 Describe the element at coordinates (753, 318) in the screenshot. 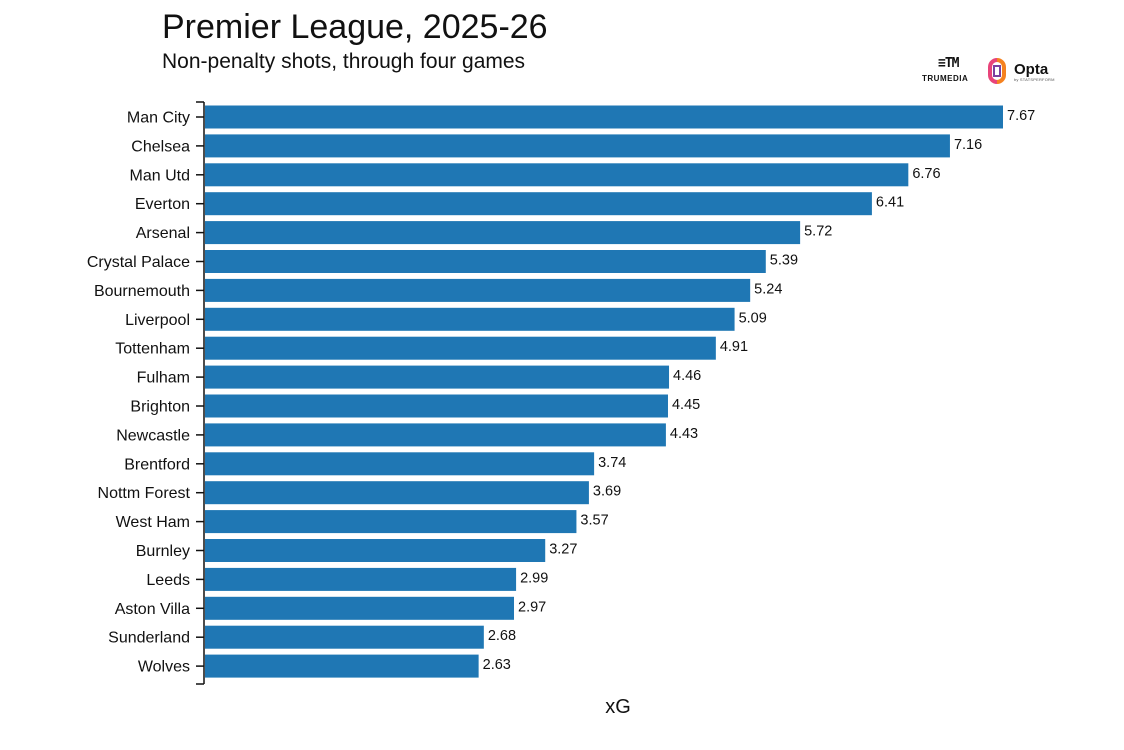

I see `value-label: 5.09` at that location.